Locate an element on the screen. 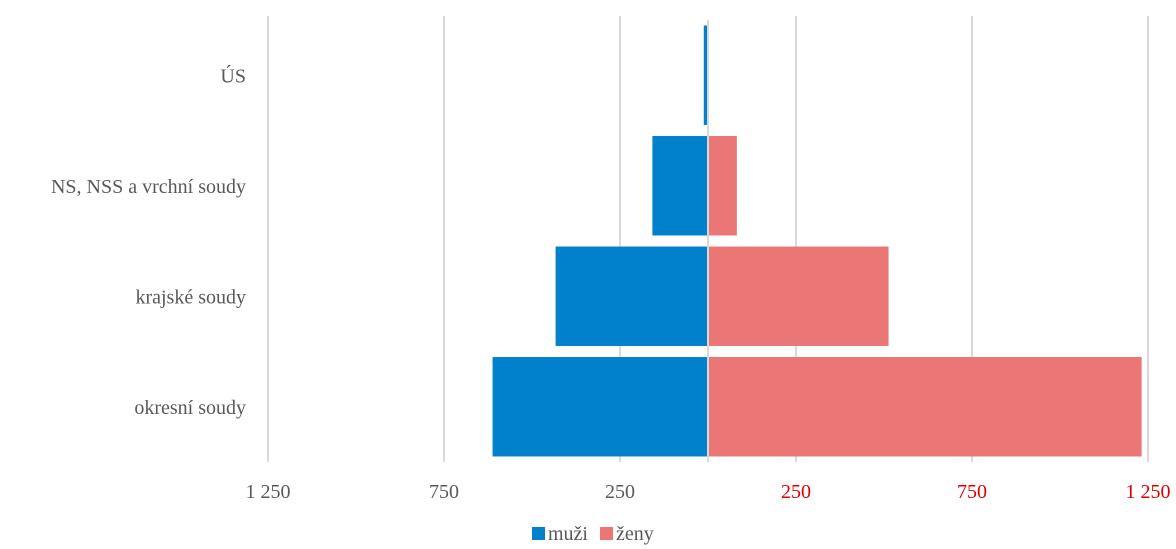 The height and width of the screenshot is (549, 1176). x-tick-label-4: 750 is located at coordinates (972, 492).